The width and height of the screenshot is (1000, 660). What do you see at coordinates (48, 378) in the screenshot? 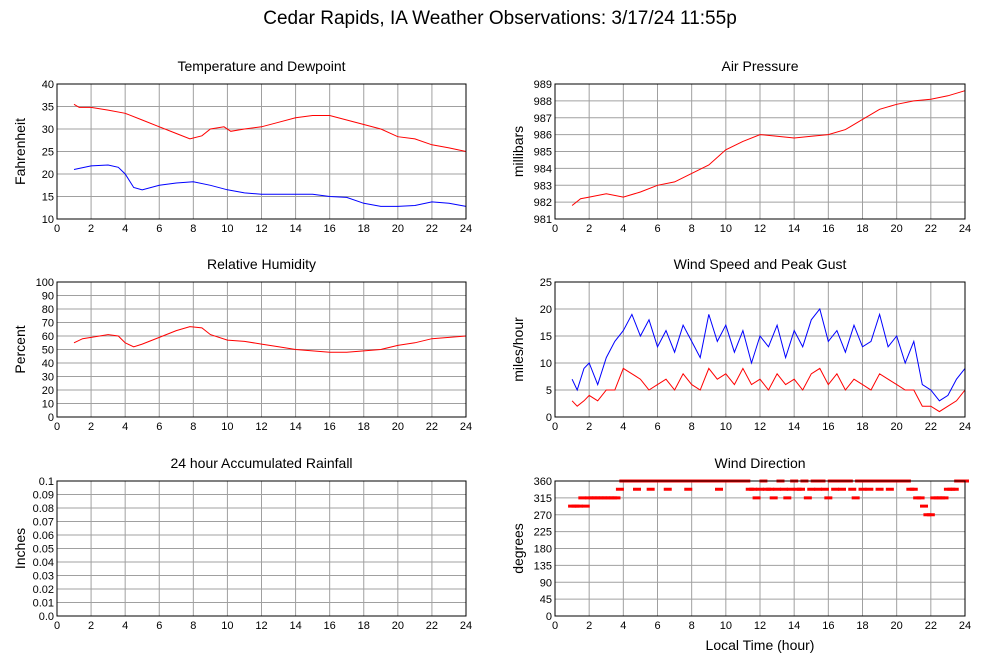
I see `humidity-y-tick-label: 30` at bounding box center [48, 378].